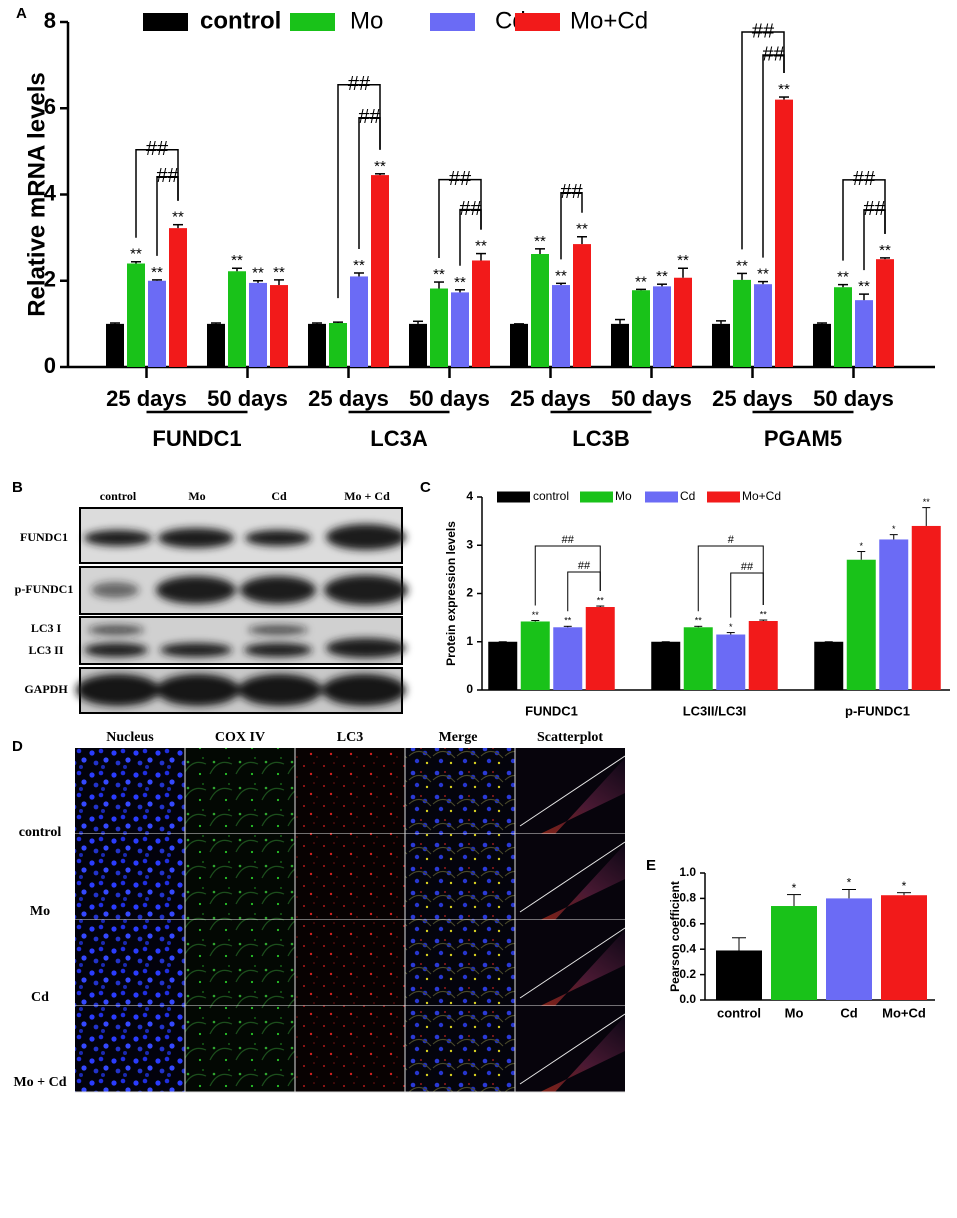 Image resolution: width=957 pixels, height=1218 pixels. I want to click on y-tick-label: 1, so click(469, 641).